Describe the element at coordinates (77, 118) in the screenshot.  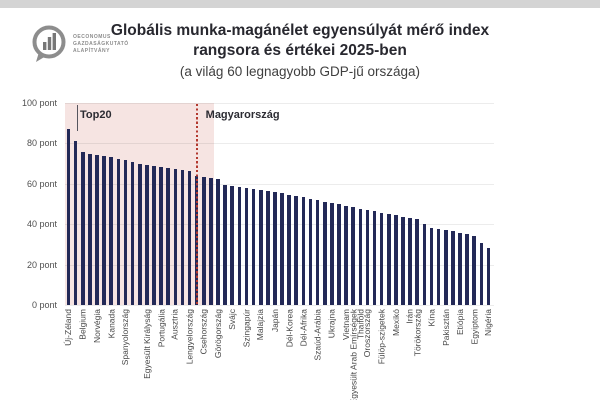
I see `top20-tick-mark` at that location.